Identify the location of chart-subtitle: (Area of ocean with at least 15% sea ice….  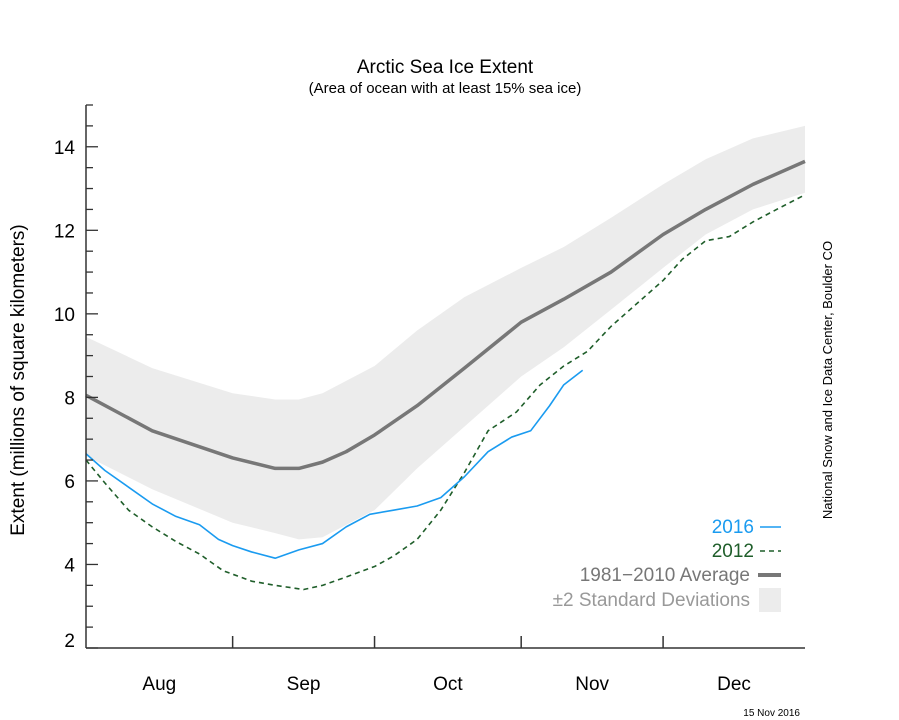
(445, 88).